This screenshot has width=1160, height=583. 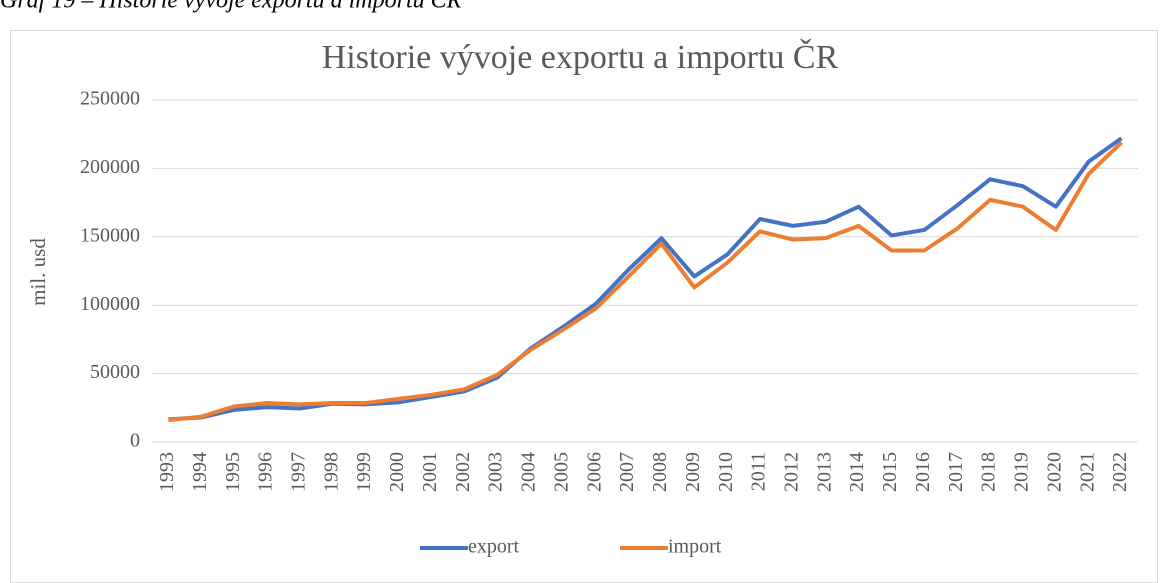 What do you see at coordinates (233, 472) in the screenshot?
I see `x-tick-label: 1995` at bounding box center [233, 472].